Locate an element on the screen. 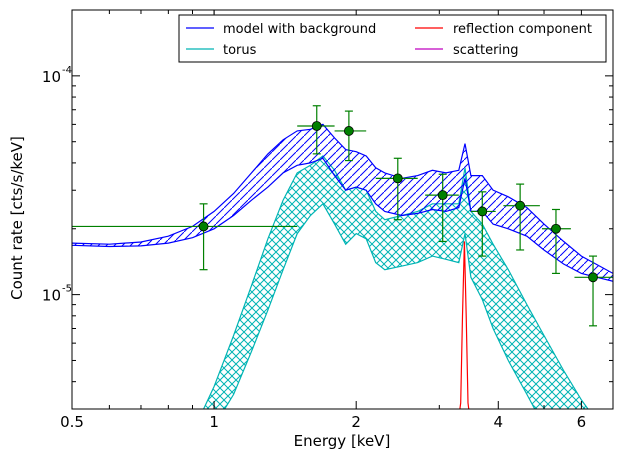  legend-label-model: model with background is located at coordinates (299, 29).